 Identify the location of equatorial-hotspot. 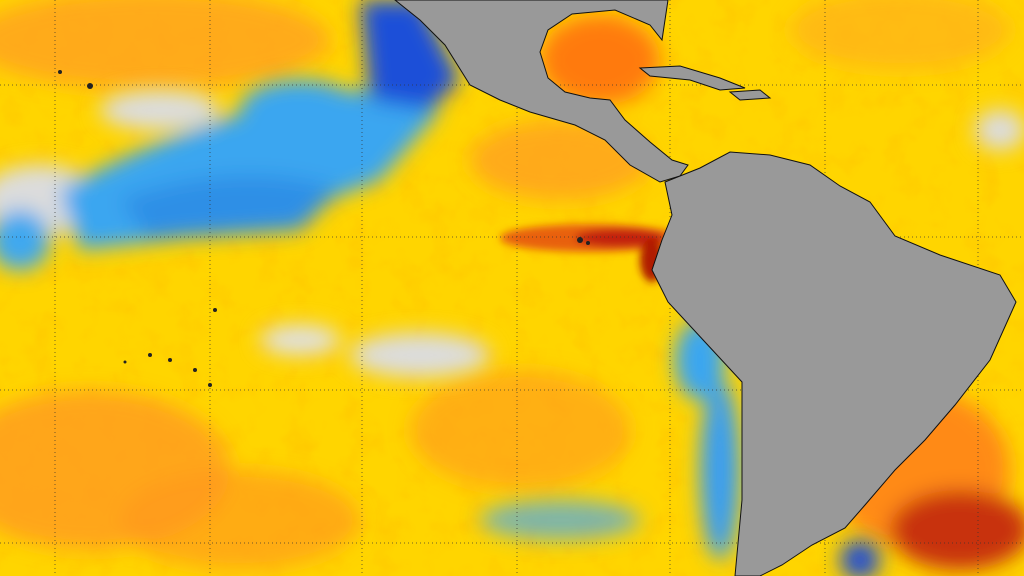
(590, 253).